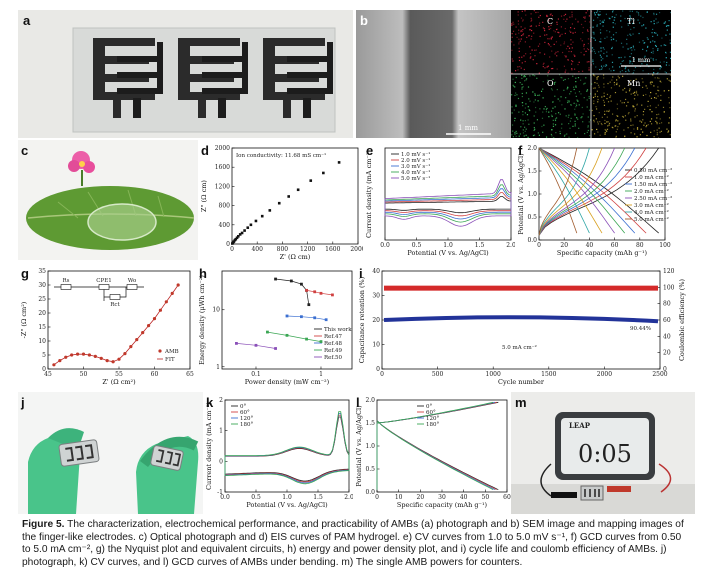  I want to click on x-tick-label: 60, so click(615, 245).